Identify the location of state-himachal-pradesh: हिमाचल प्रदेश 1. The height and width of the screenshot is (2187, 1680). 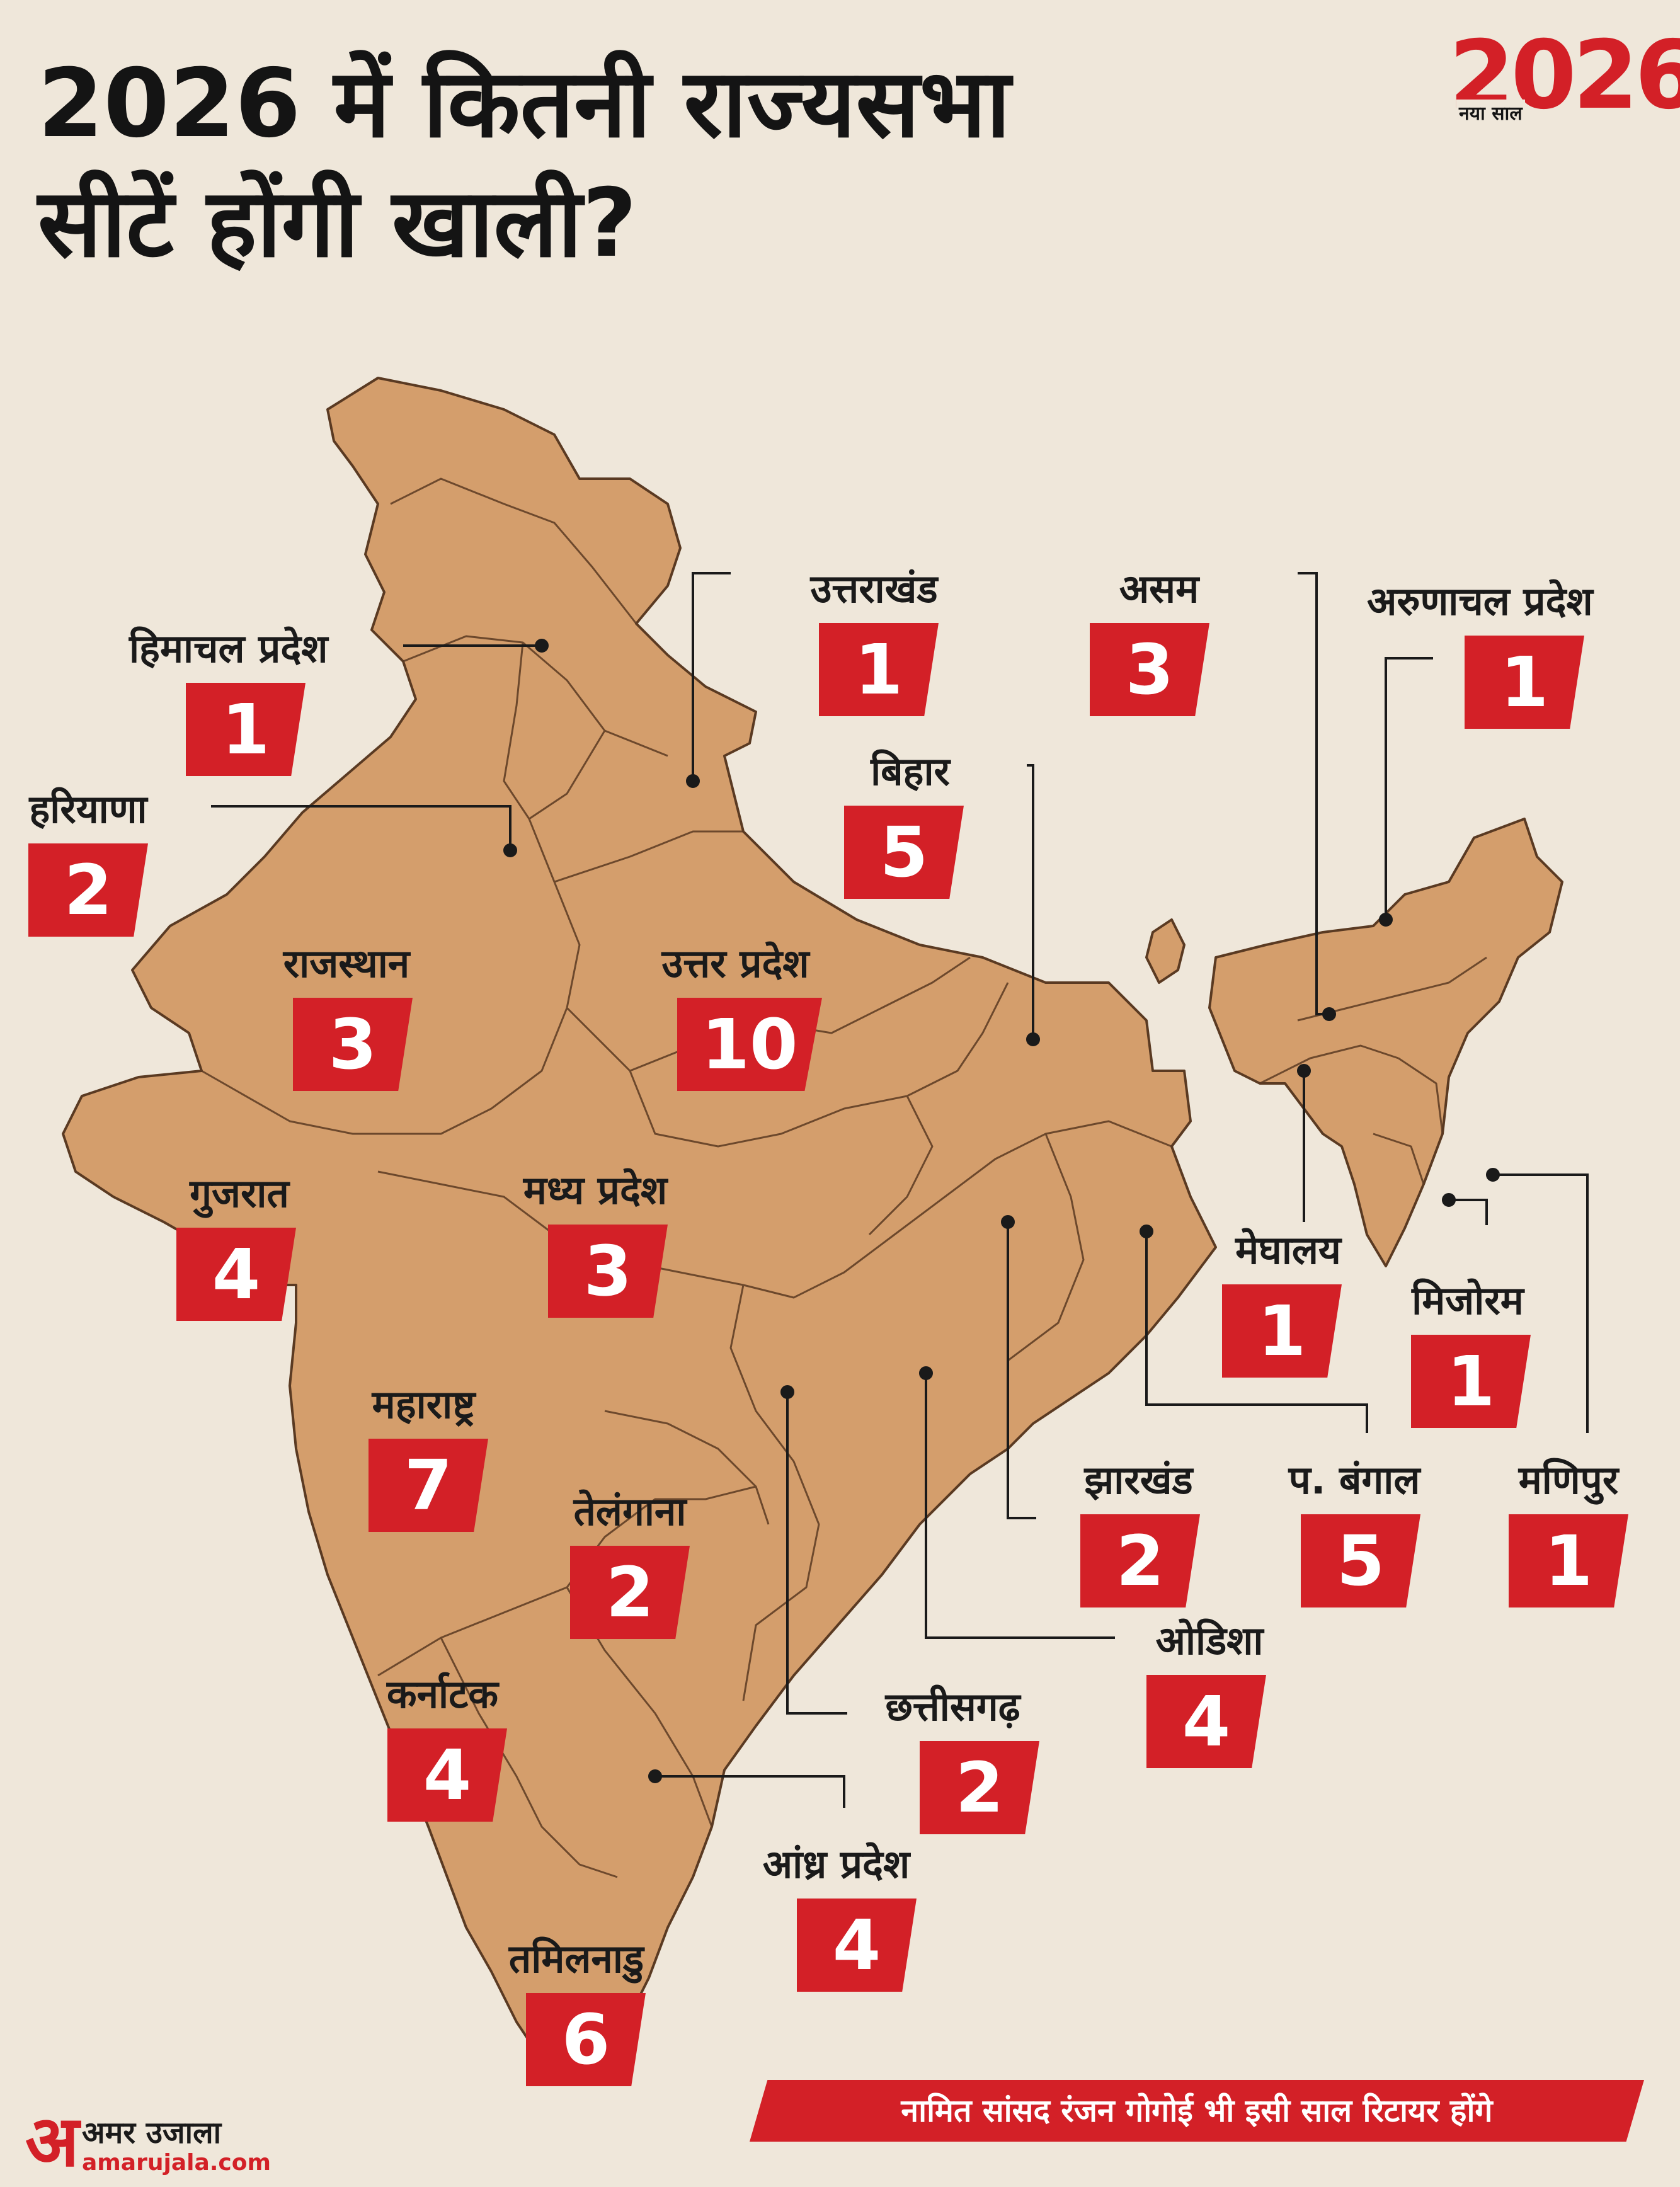
(228, 700).